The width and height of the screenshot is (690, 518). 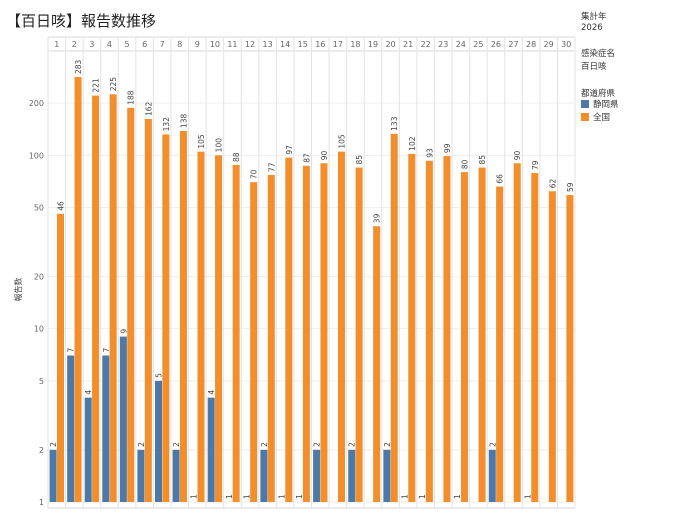 What do you see at coordinates (39, 329) in the screenshot?
I see `y-tick-label: 10` at bounding box center [39, 329].